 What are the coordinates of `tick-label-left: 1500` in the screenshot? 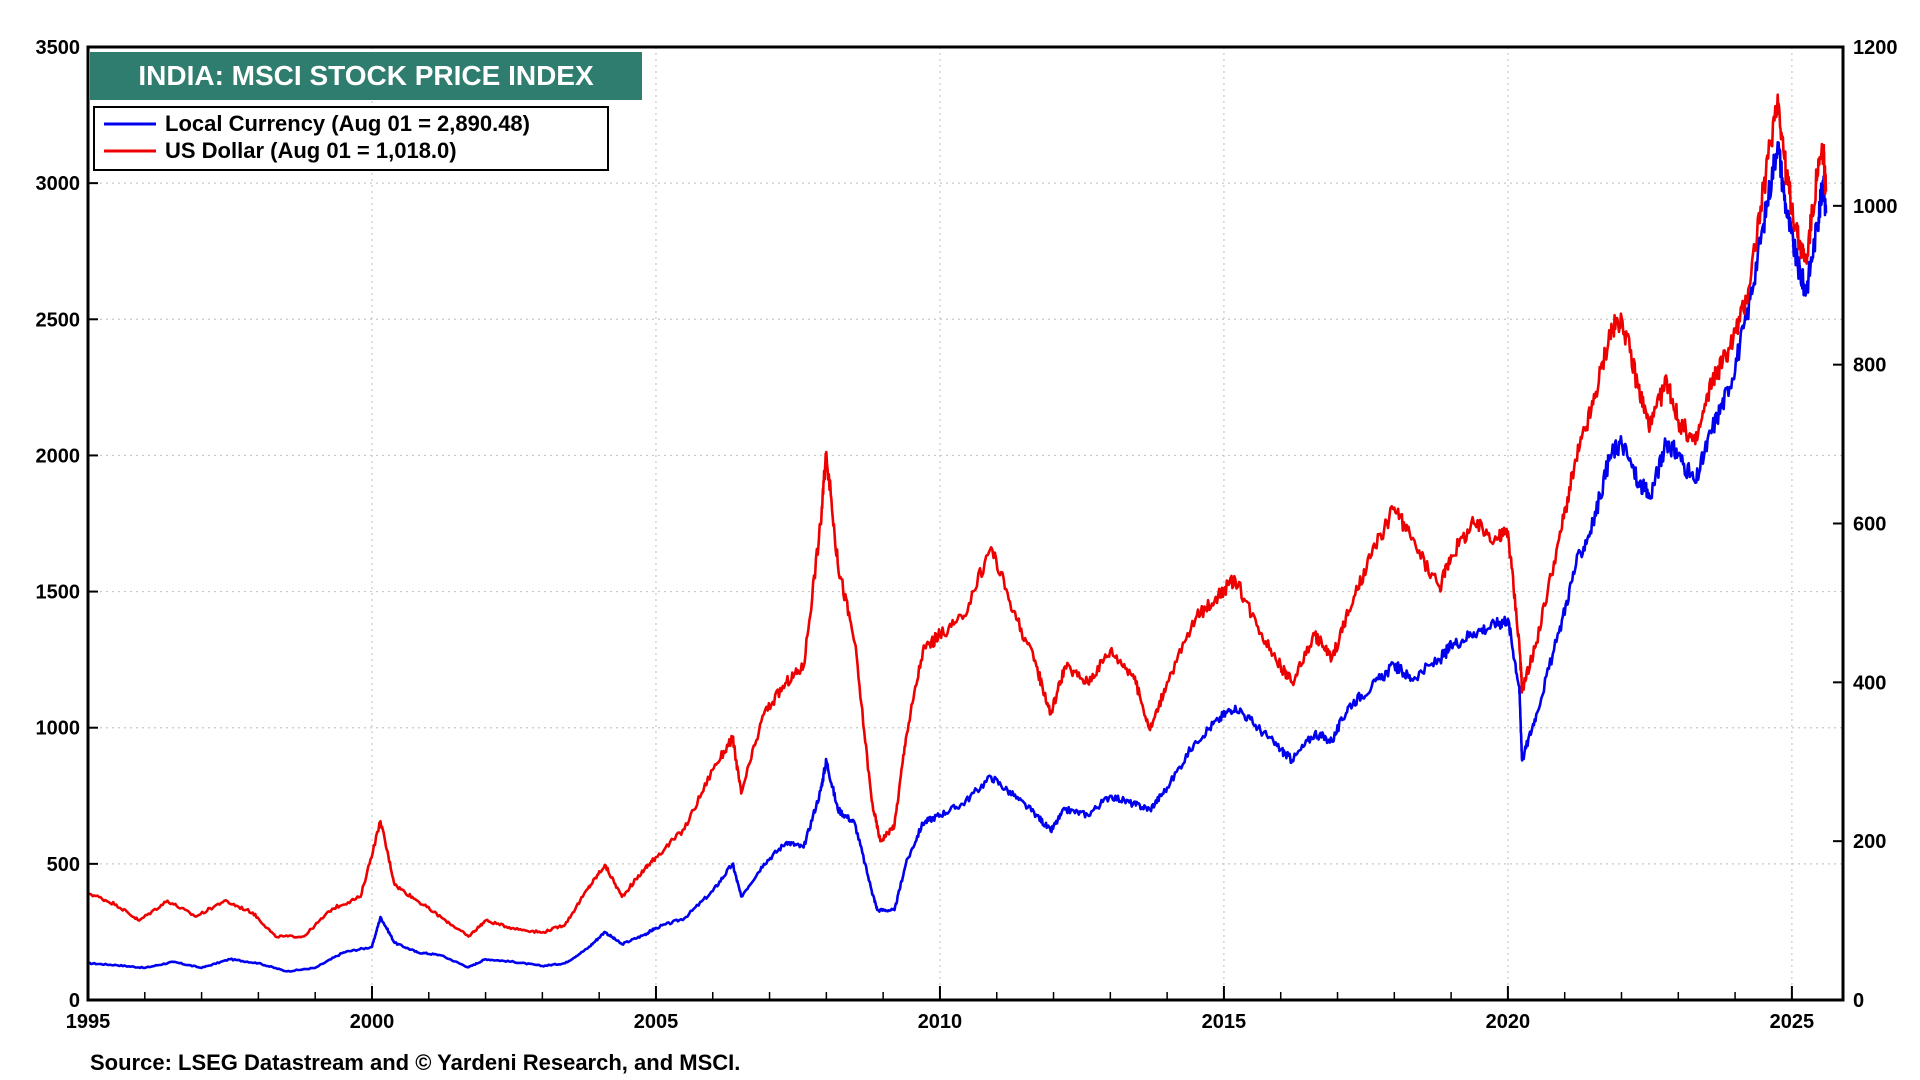 It's located at (58, 593).